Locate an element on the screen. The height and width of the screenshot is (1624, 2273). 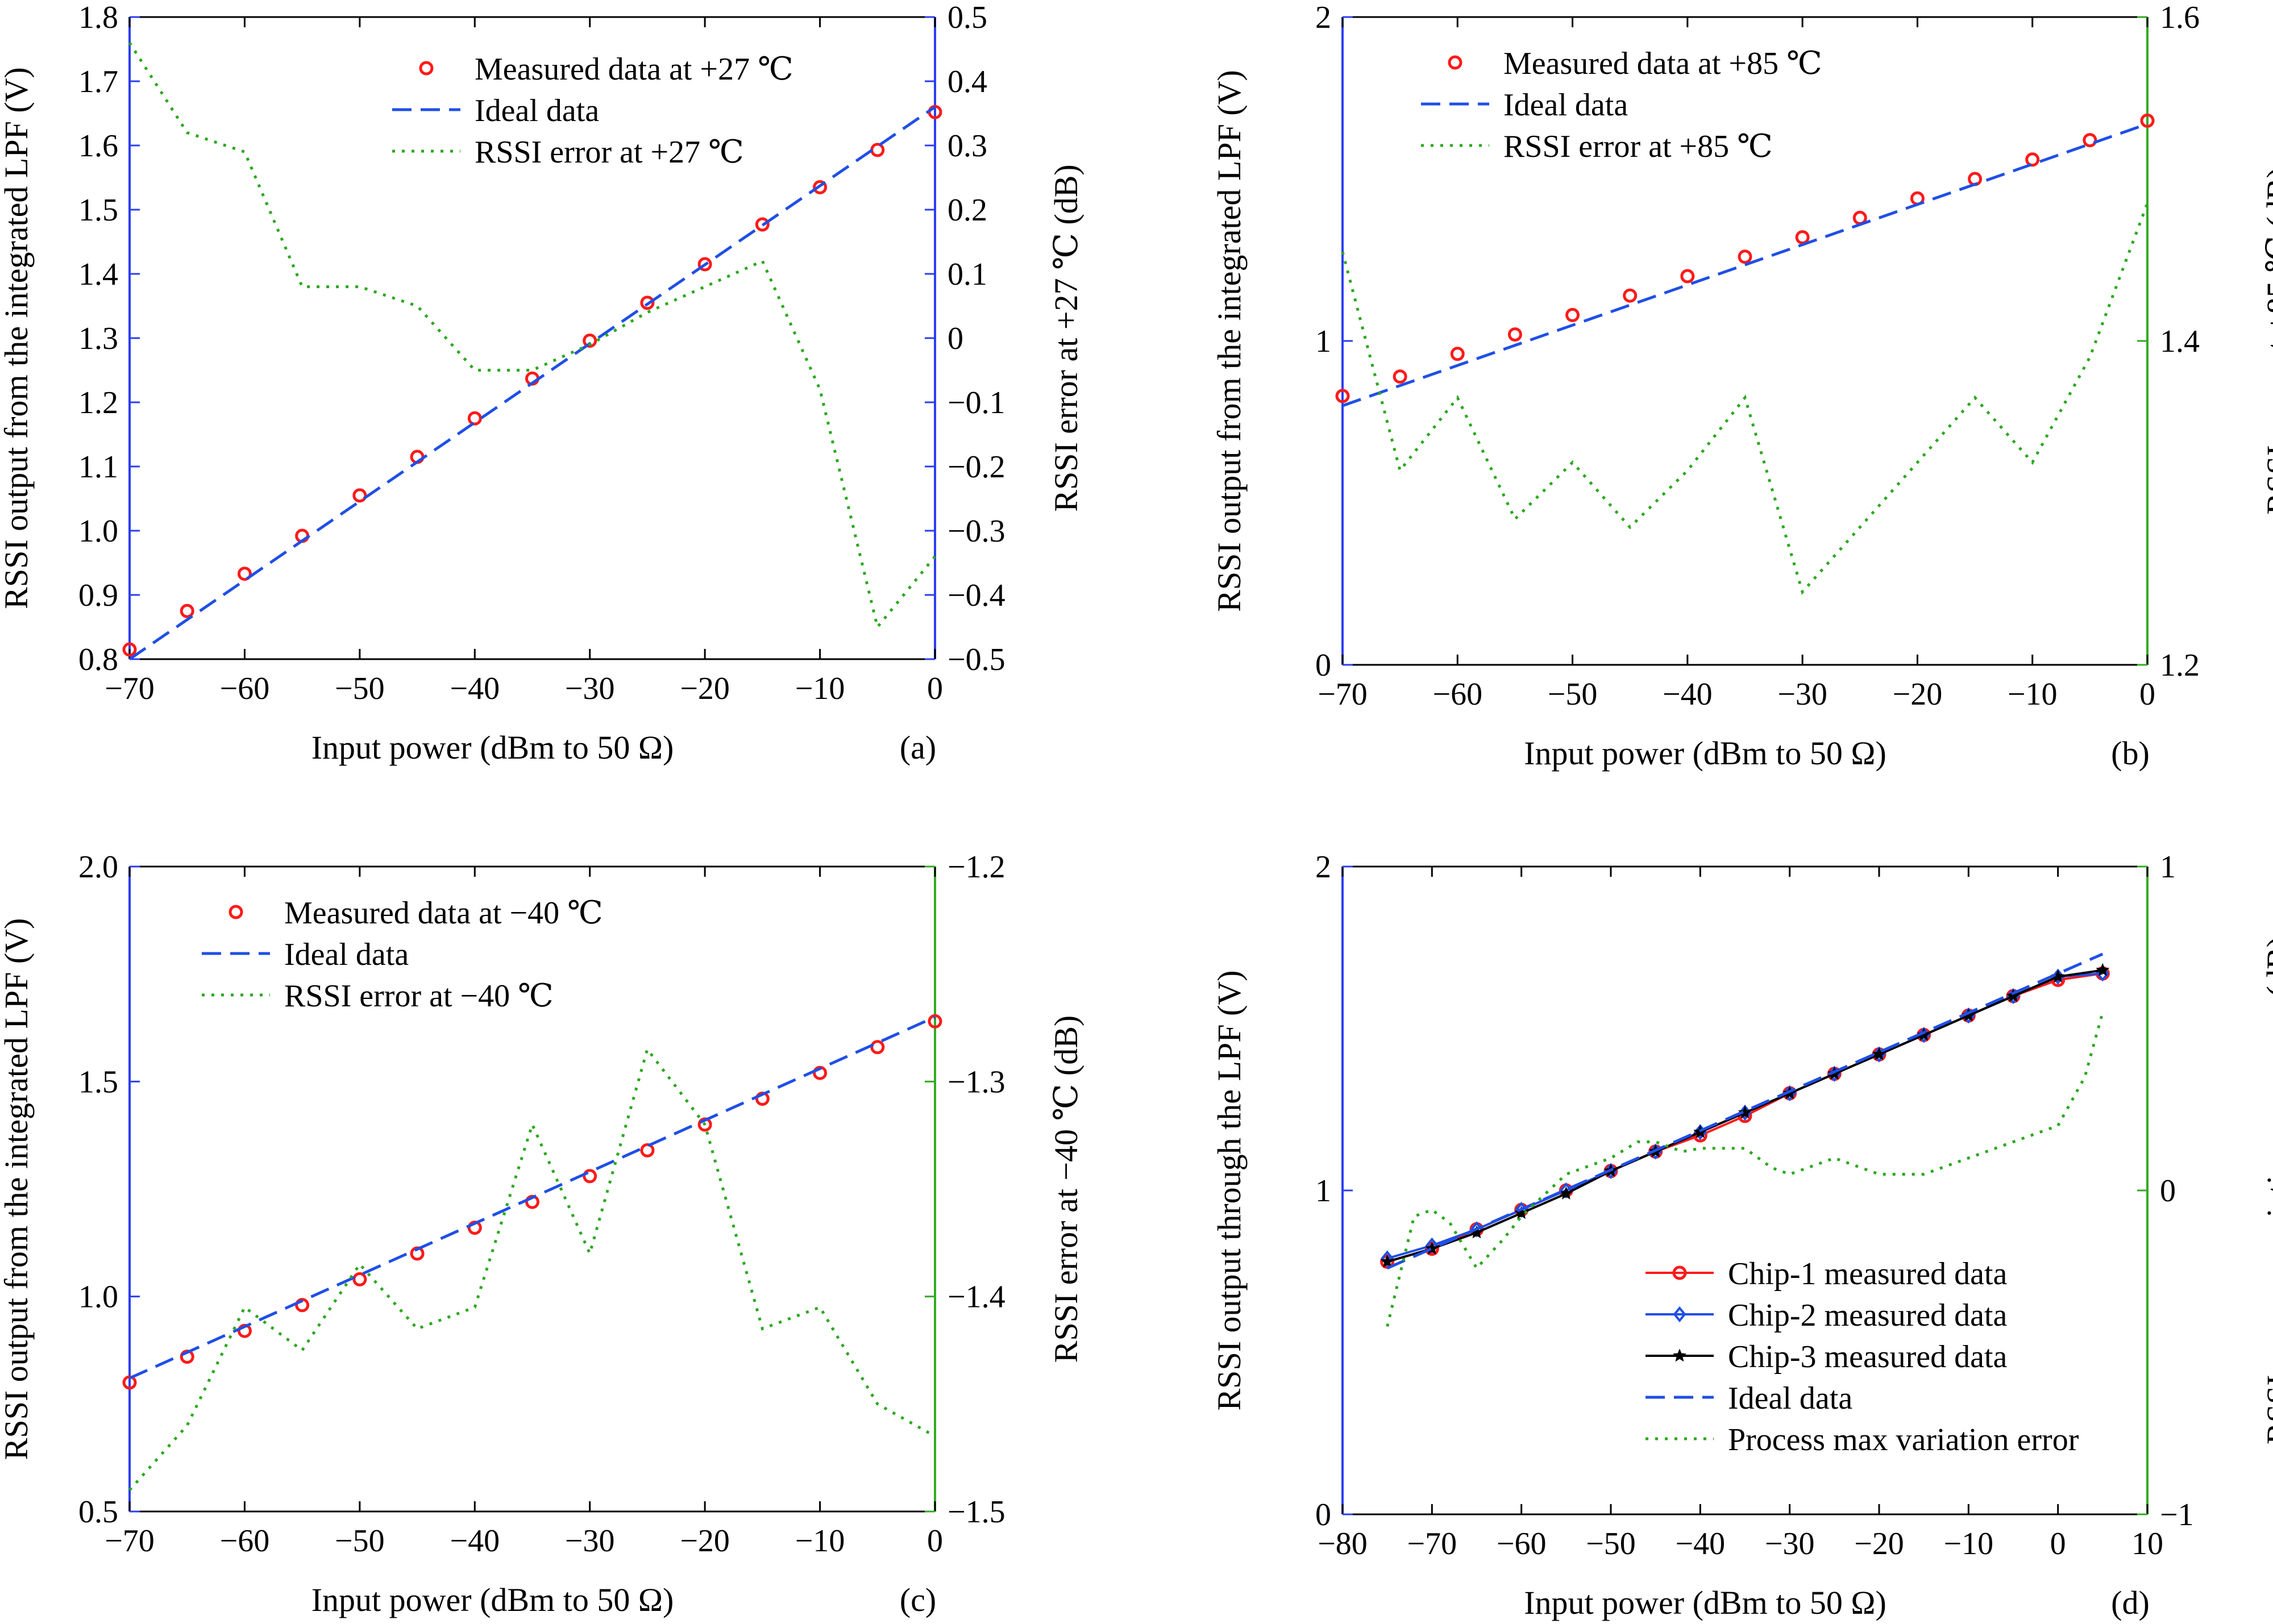
y-axis-title: RSSI output through the LPF (V) is located at coordinates (1229, 1191).